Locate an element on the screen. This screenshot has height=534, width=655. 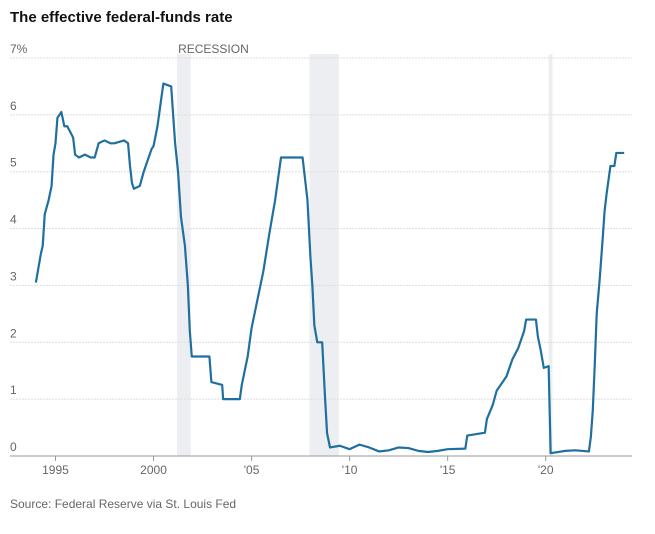
y-tick-label: 0 is located at coordinates (13, 447).